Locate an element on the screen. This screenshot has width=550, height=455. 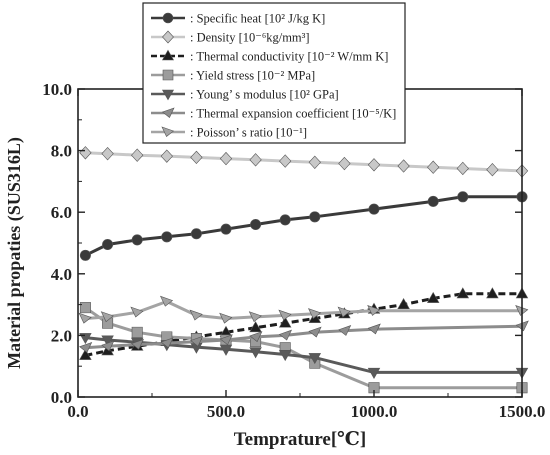
legend-entry-2: : Thermal conductivity [10⁻² W/mm K] is located at coordinates (269, 57).